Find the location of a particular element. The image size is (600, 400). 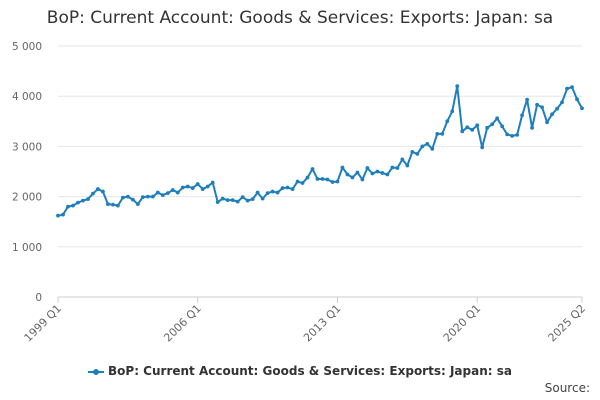

source-credit: Source: is located at coordinates (567, 388).